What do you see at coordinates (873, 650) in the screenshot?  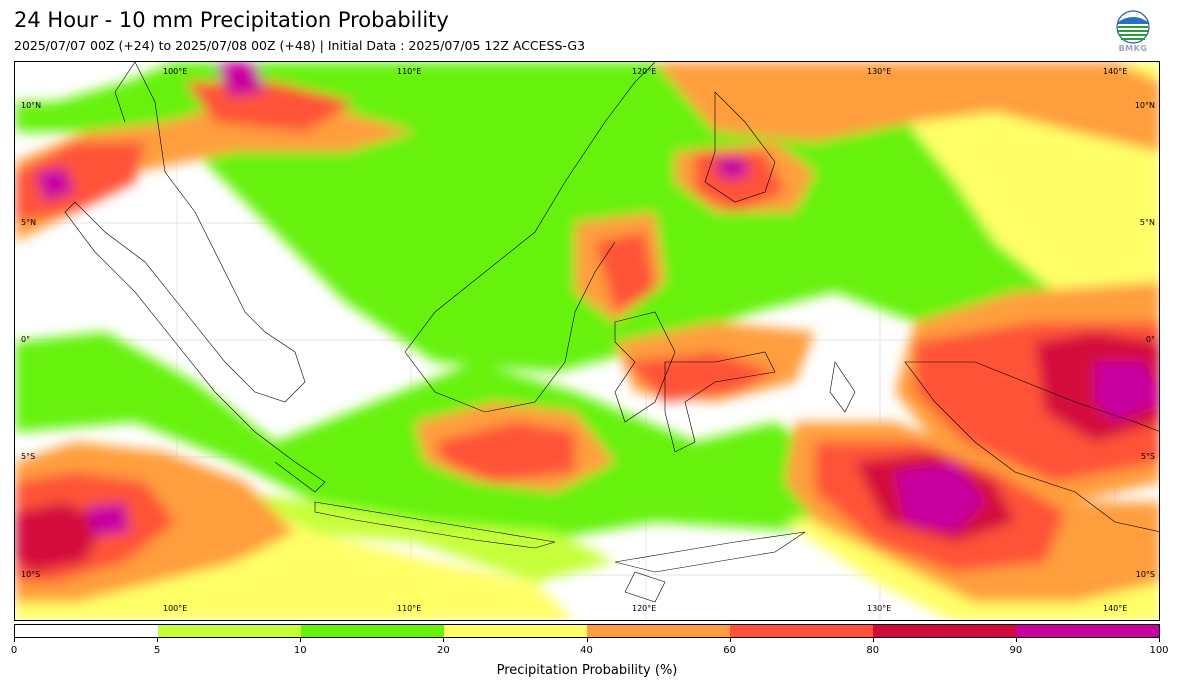 I see `colorbar-tick-label: 80` at bounding box center [873, 650].